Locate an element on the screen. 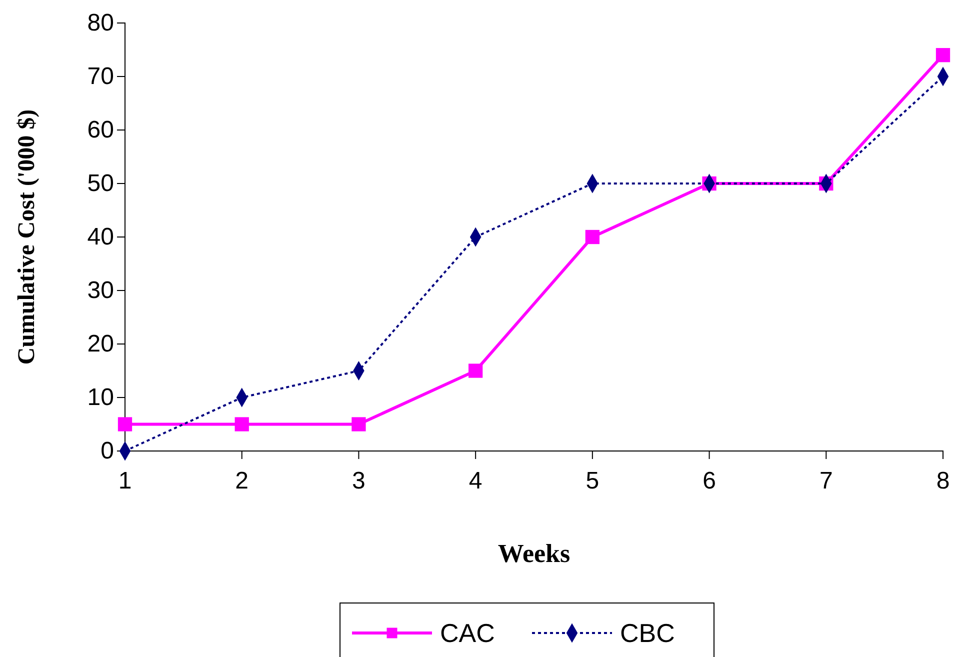  y-tick-label: 80 is located at coordinates (100, 23).